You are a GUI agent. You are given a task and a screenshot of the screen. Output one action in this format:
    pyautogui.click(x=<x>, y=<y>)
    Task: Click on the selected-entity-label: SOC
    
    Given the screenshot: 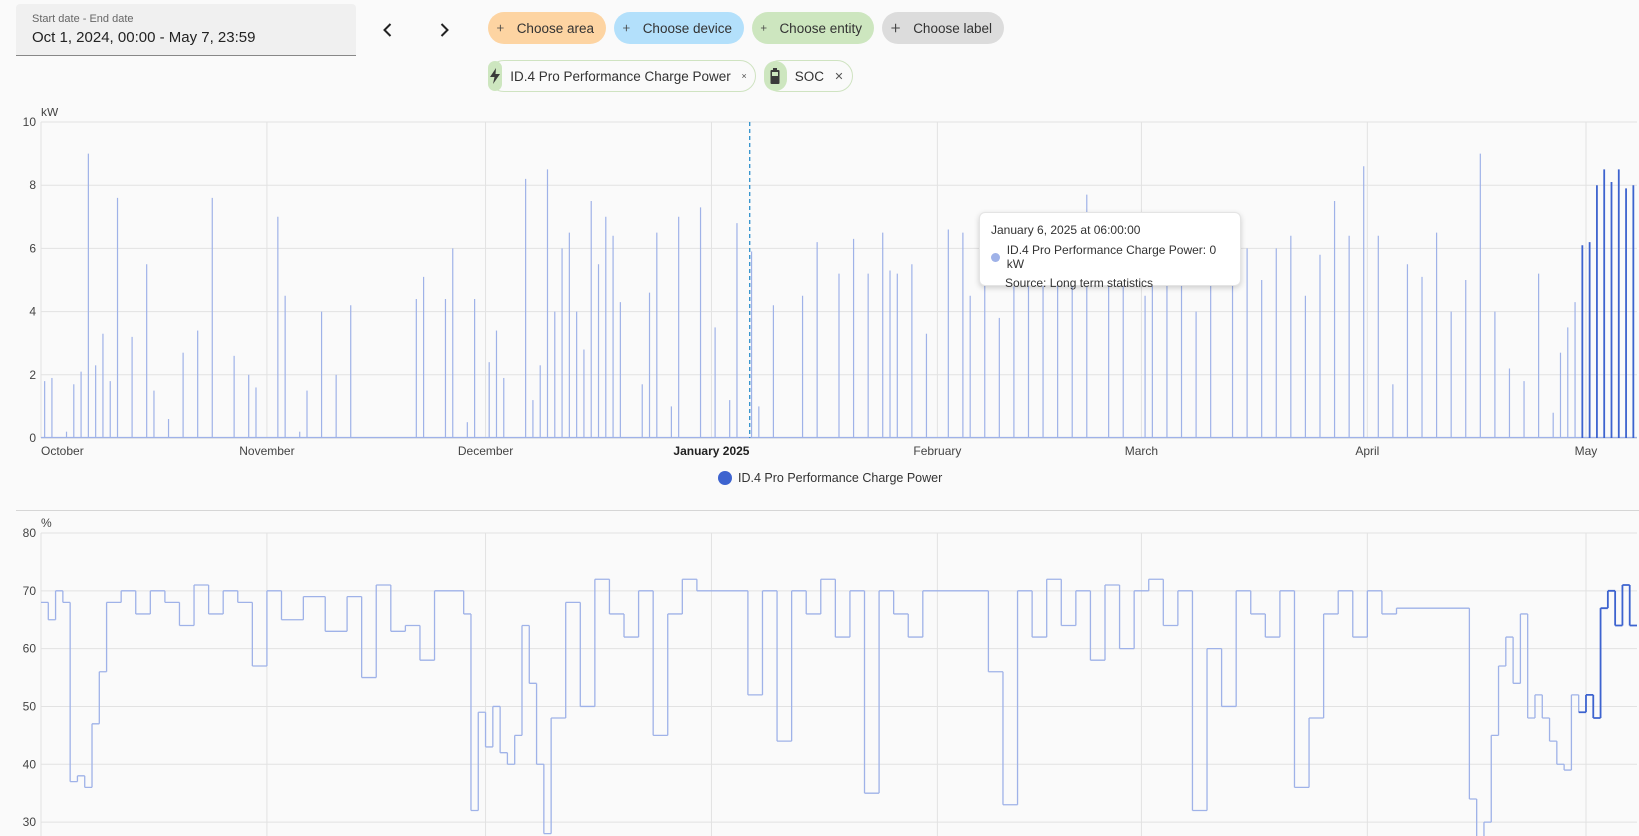 What is the action you would take?
    pyautogui.click(x=809, y=76)
    